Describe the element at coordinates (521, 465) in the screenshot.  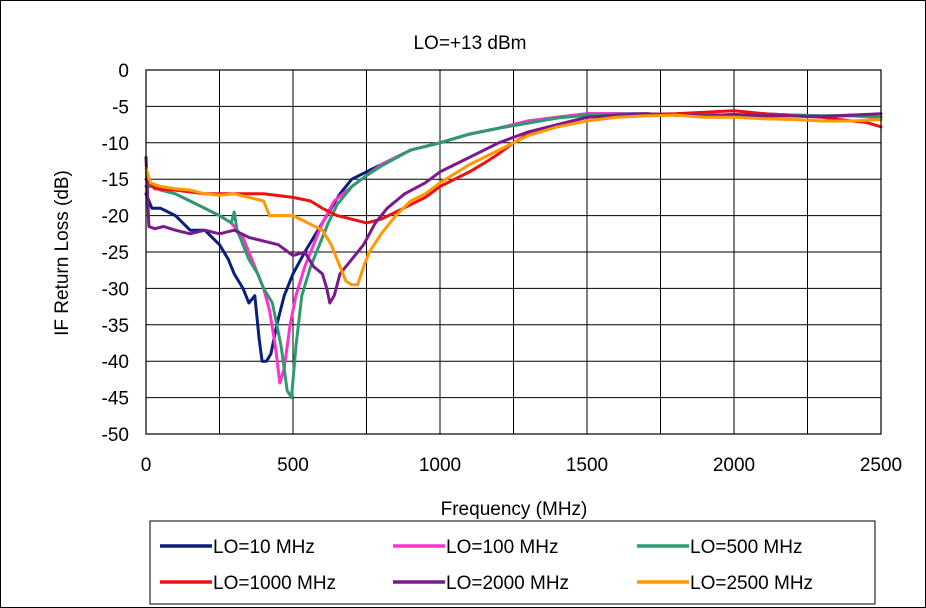
I see `x-axis-ticks: 0 500 1000 1500 2000 2500` at that location.